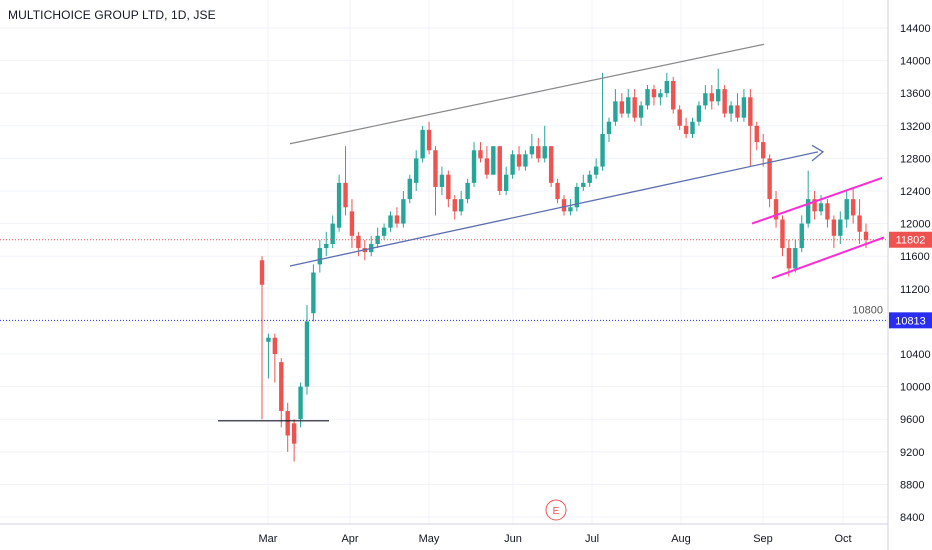 This screenshot has width=932, height=550. What do you see at coordinates (912, 420) in the screenshot?
I see `y-tick-label: 9600` at bounding box center [912, 420].